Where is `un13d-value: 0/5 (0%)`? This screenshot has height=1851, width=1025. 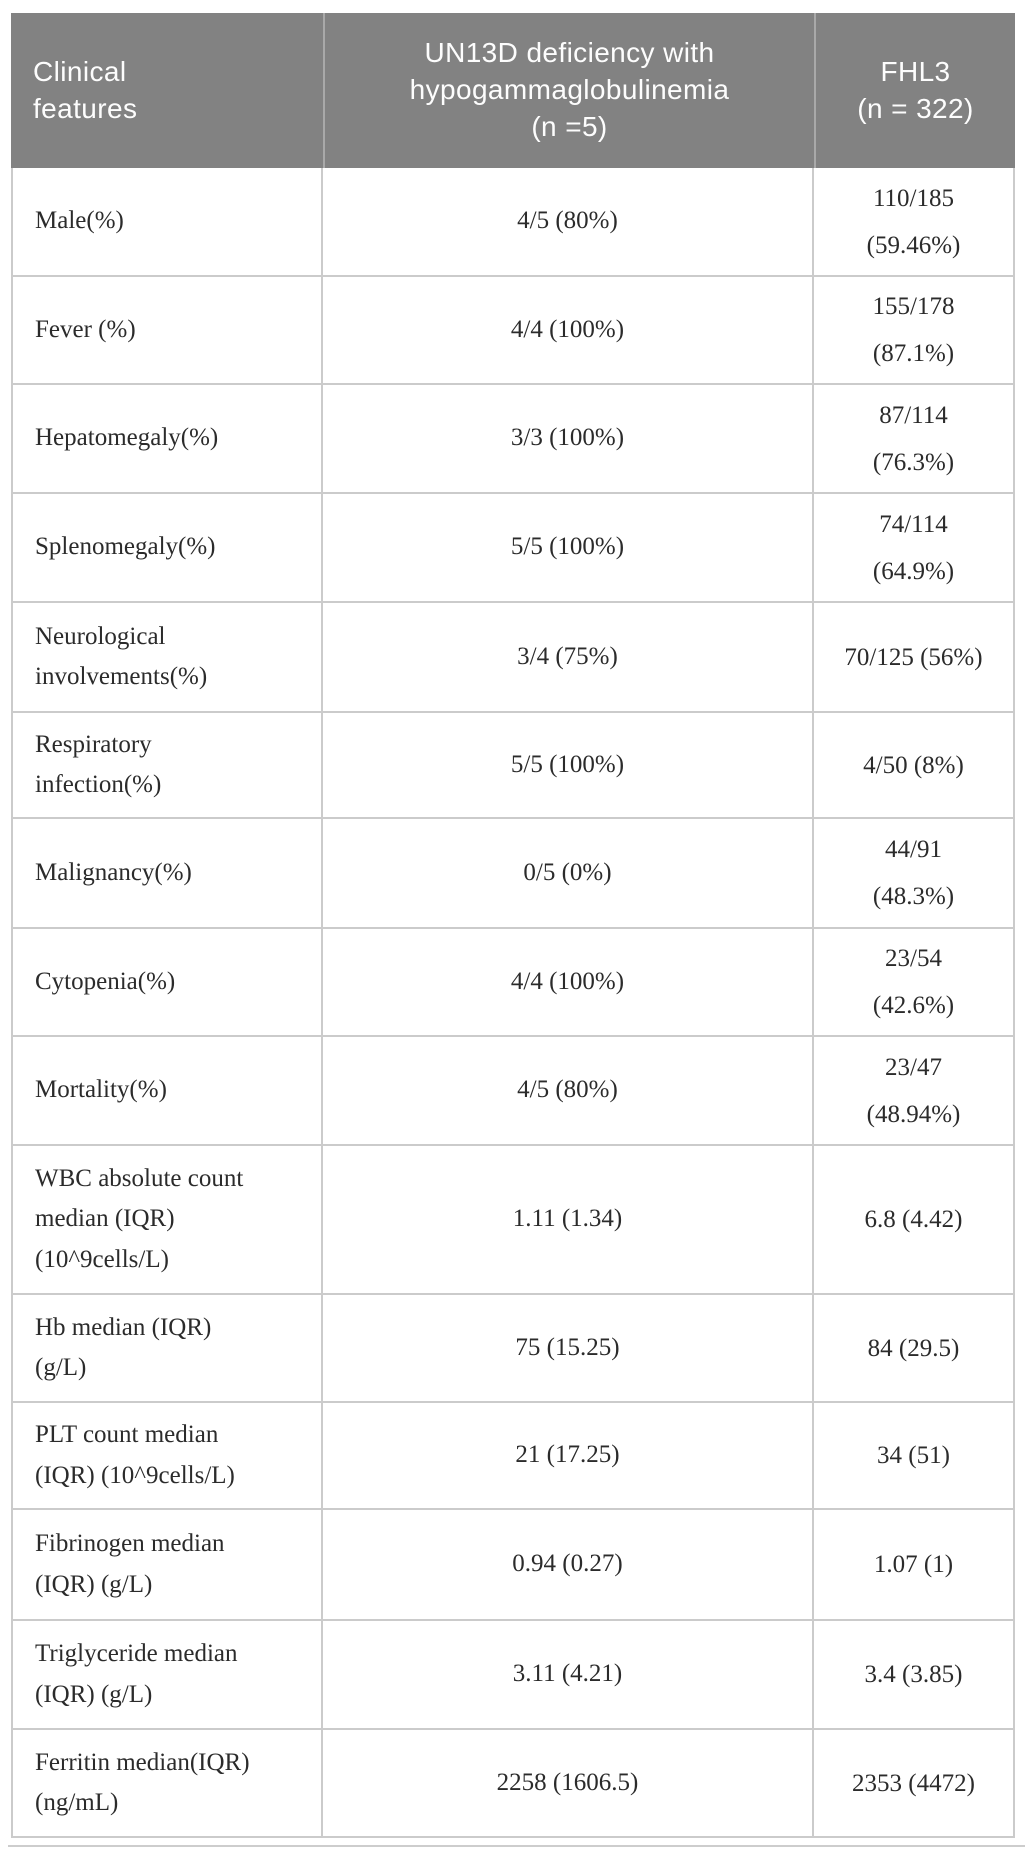
un13d-value: 0/5 (0%) is located at coordinates (567, 872).